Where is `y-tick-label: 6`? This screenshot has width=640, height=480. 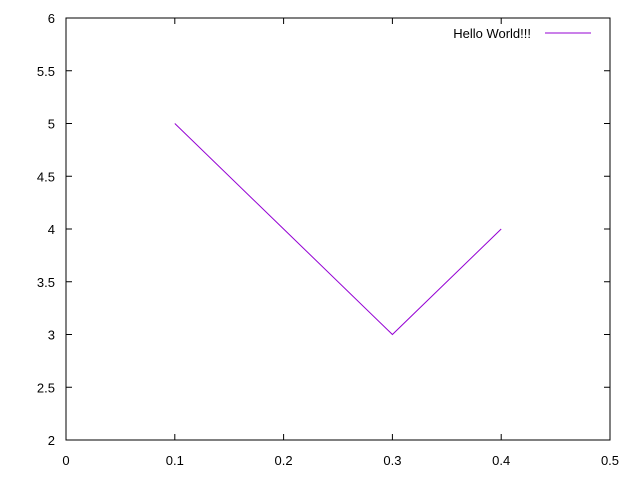 y-tick-label: 6 is located at coordinates (51, 18).